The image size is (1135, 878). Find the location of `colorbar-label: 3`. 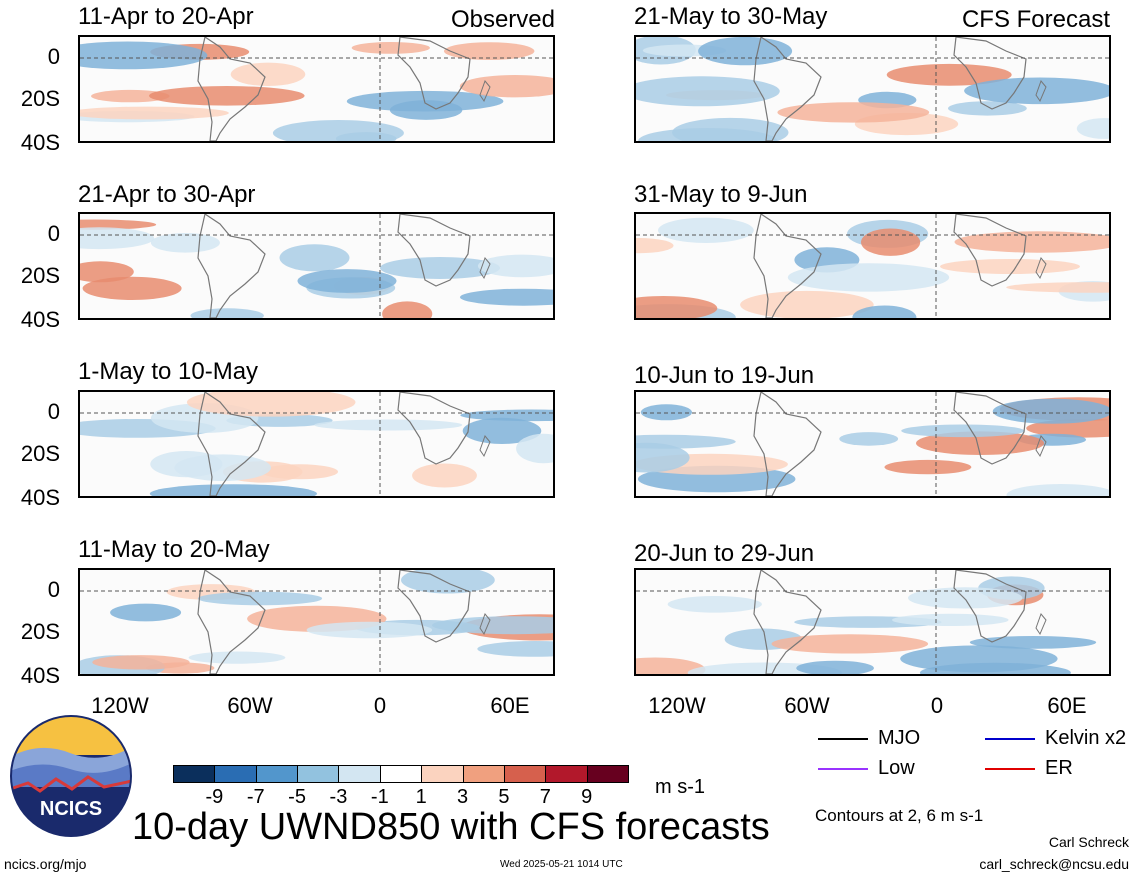

colorbar-label: 3 is located at coordinates (462, 797).